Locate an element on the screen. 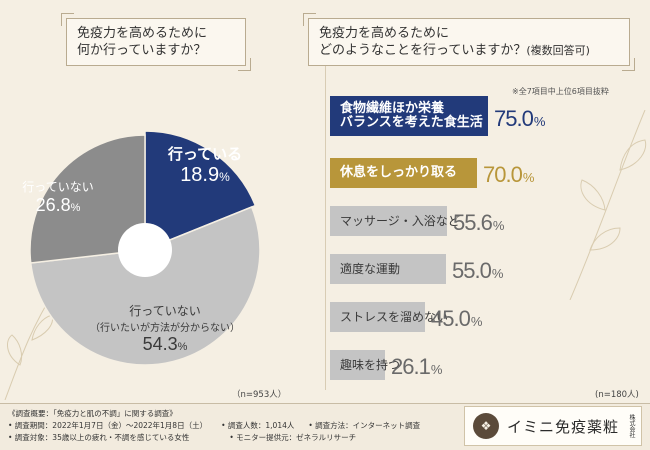 This screenshot has height=450, width=650. bar-exercise: 適度な運動 is located at coordinates (388, 269).